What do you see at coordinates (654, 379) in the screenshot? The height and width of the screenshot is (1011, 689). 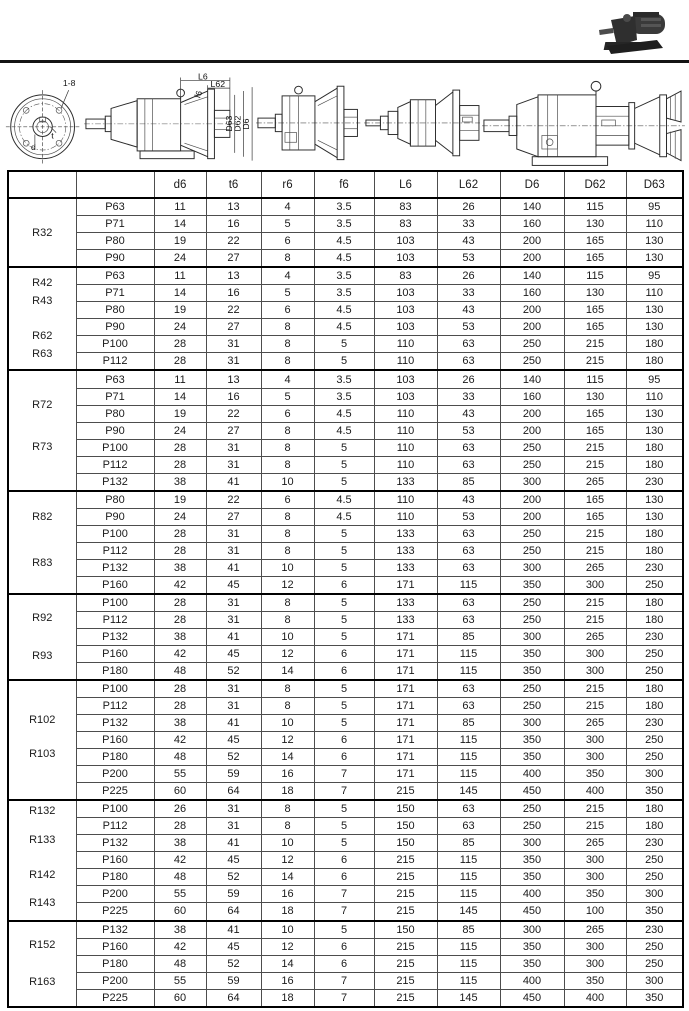 I see `value-cell: 95` at bounding box center [654, 379].